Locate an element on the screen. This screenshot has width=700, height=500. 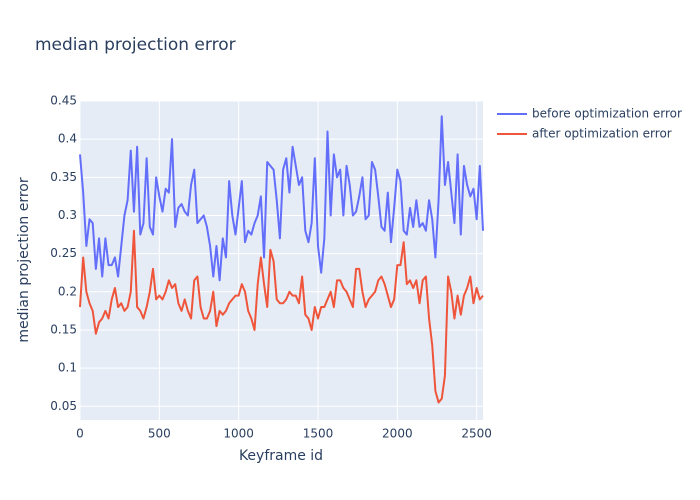
y-tick-label: 0.2 is located at coordinates (67, 291).